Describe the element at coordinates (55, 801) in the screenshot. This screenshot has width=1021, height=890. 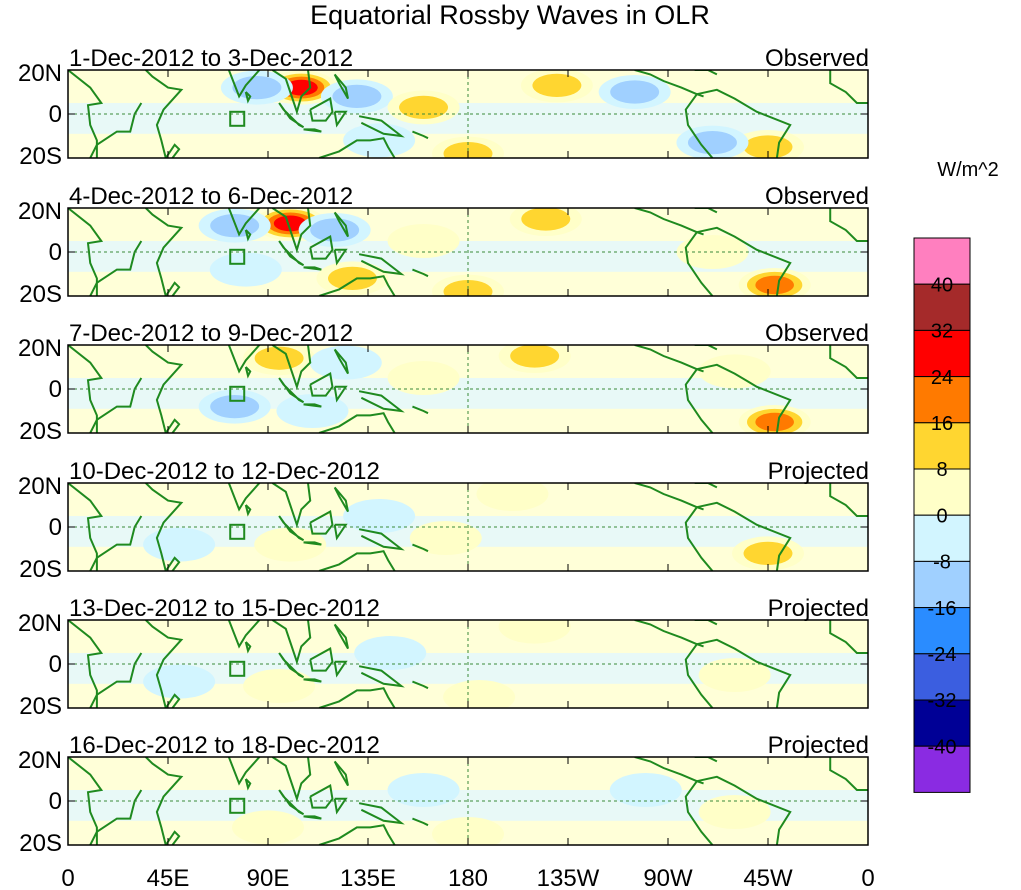
I see `y-tick-label: 0` at that location.